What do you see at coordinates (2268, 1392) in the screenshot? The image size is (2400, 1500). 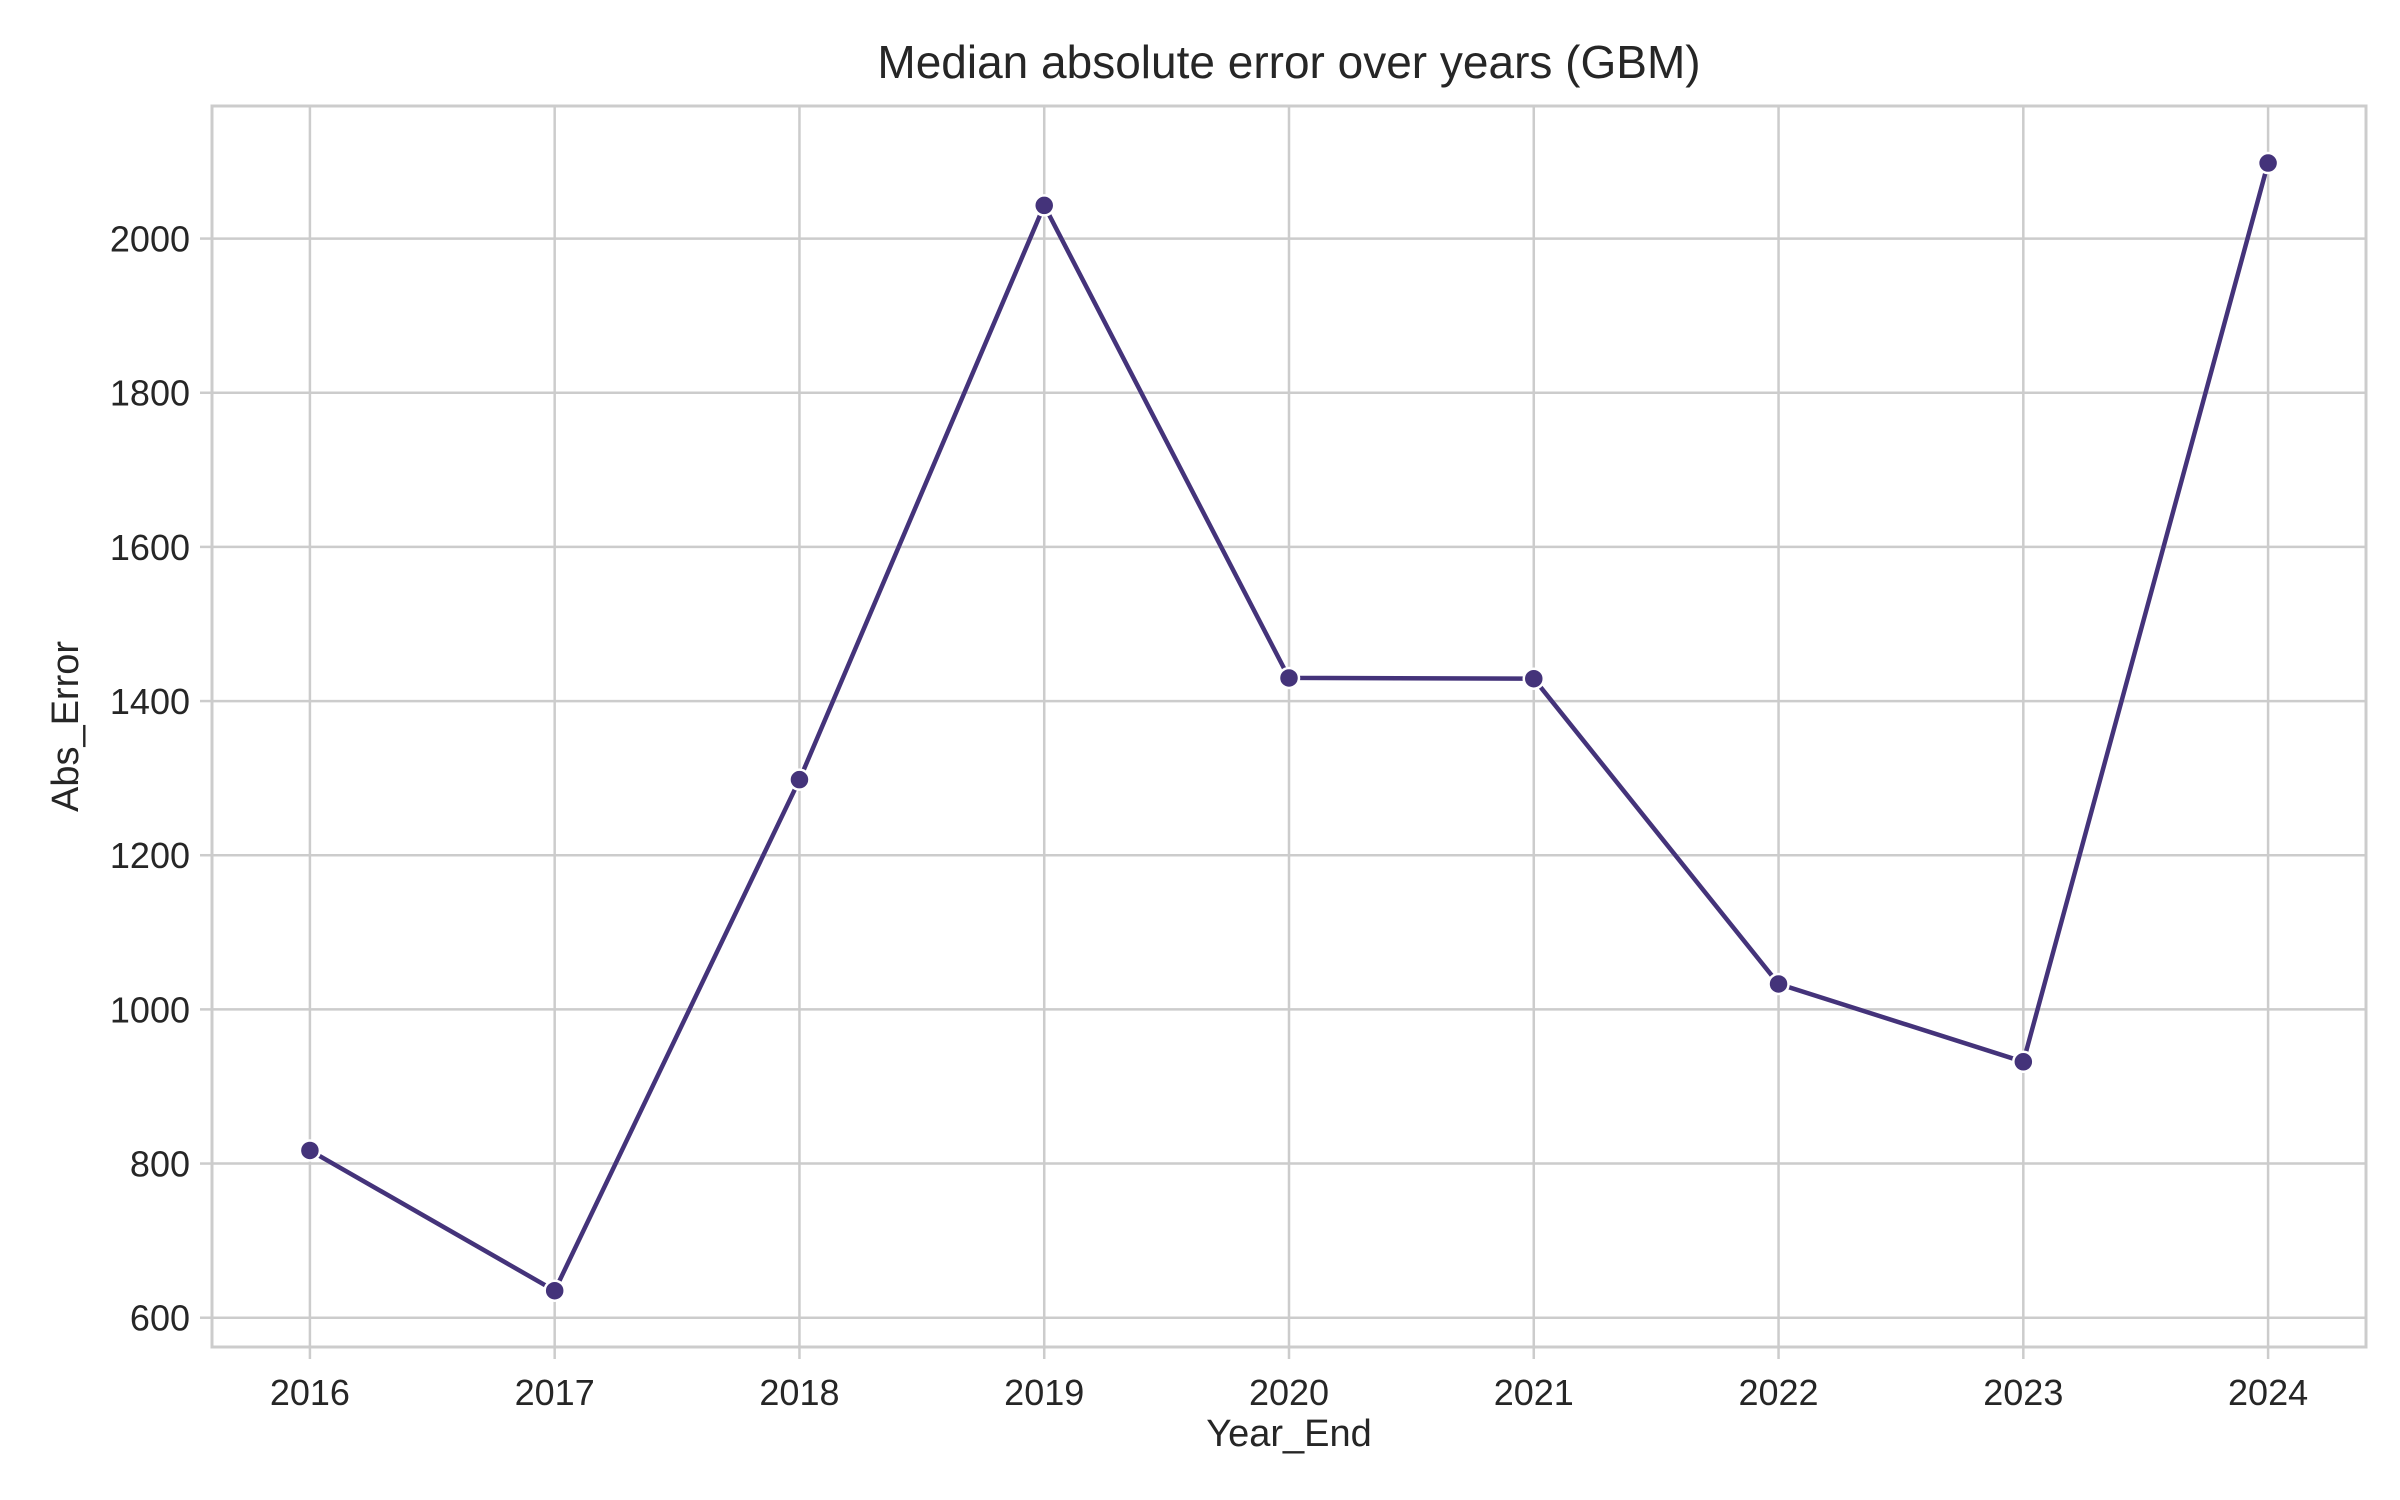 I see `x-tick-label: 2024` at bounding box center [2268, 1392].